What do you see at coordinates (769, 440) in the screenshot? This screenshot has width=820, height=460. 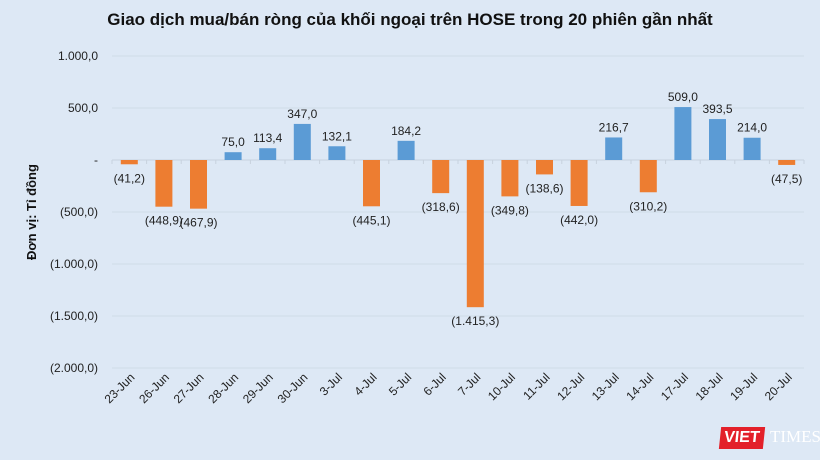 I see `viettimes-logo: VIET TIMES` at bounding box center [769, 440].